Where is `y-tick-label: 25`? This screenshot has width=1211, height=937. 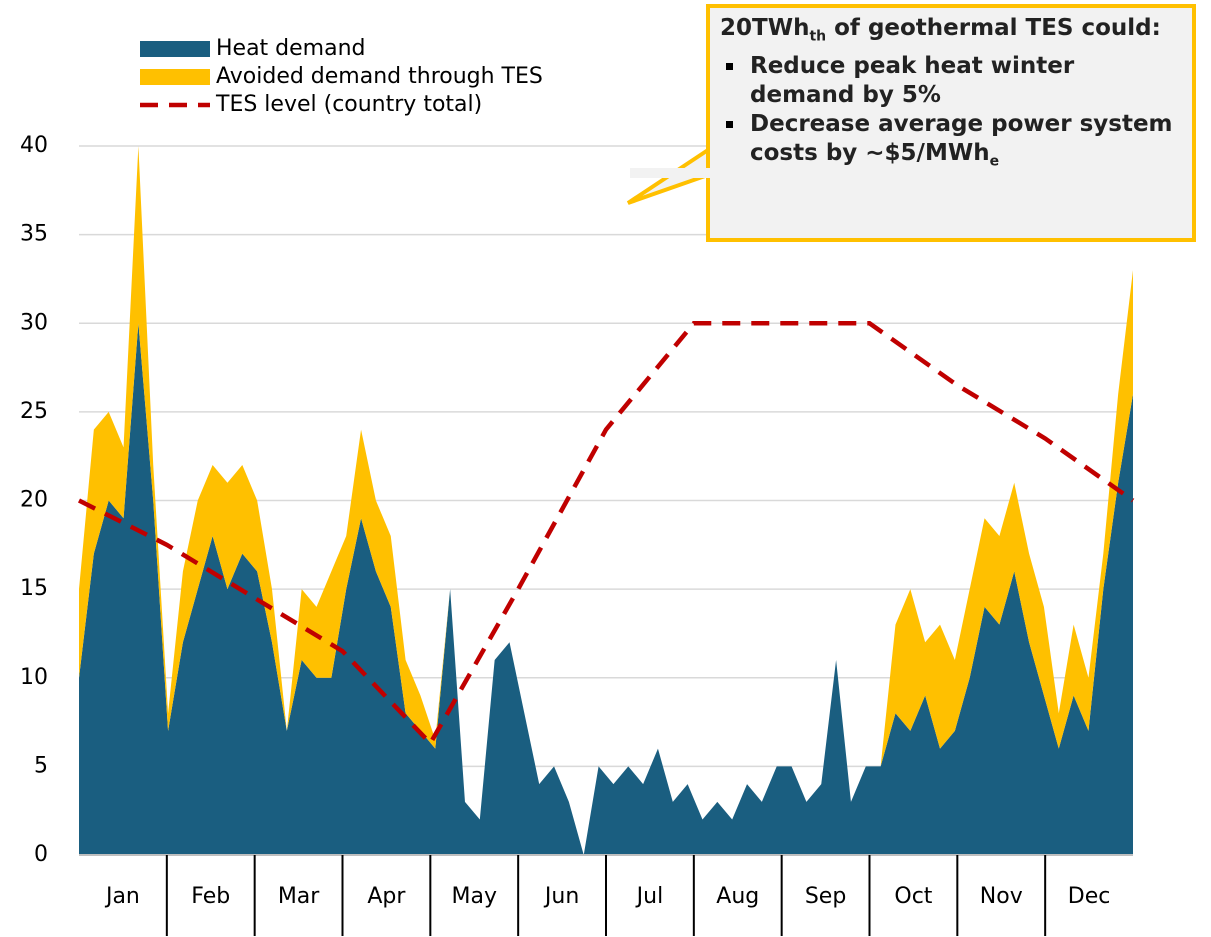
y-tick-label: 25 is located at coordinates (34, 411).